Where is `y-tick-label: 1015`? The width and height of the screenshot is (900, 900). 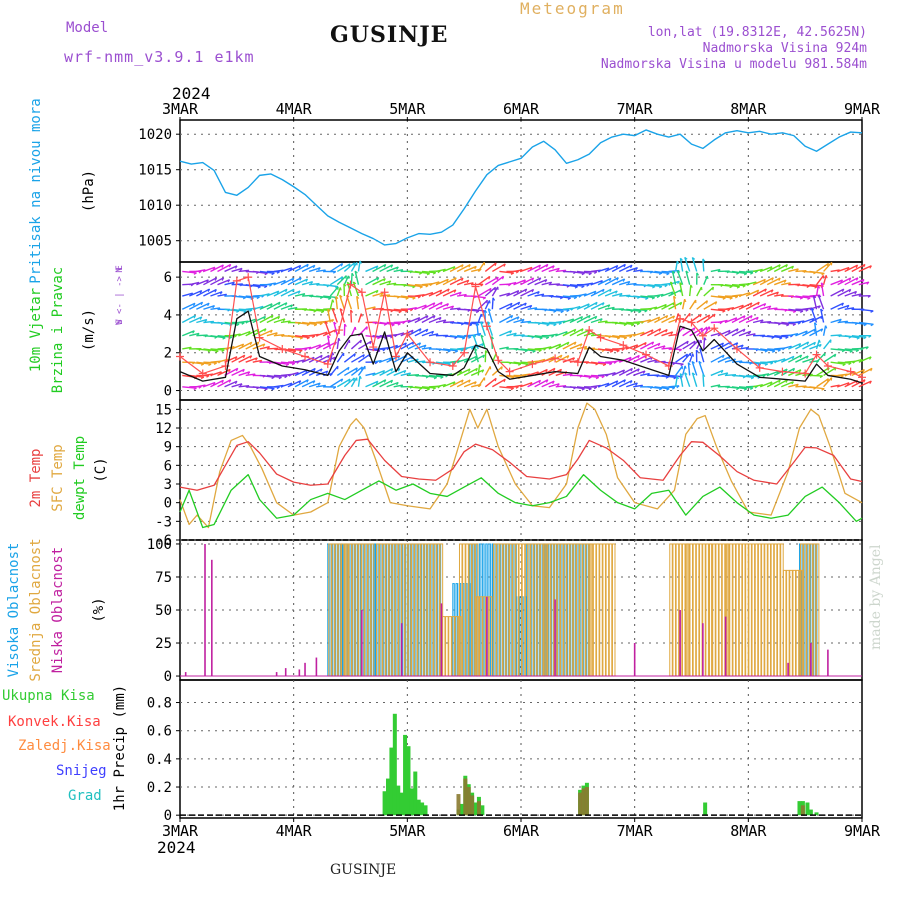 y-tick-label: 1015 is located at coordinates (155, 171).